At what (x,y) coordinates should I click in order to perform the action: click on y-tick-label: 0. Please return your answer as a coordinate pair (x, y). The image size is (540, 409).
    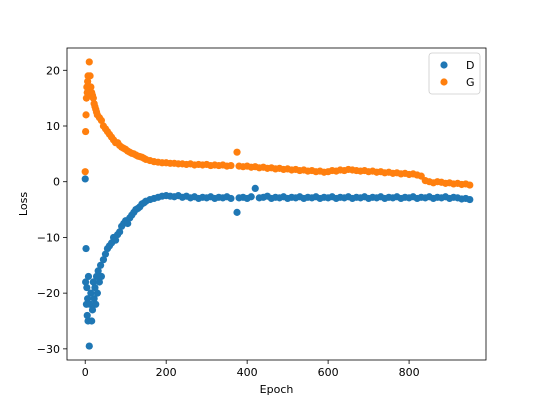
    Looking at the image, I should click on (56, 182).